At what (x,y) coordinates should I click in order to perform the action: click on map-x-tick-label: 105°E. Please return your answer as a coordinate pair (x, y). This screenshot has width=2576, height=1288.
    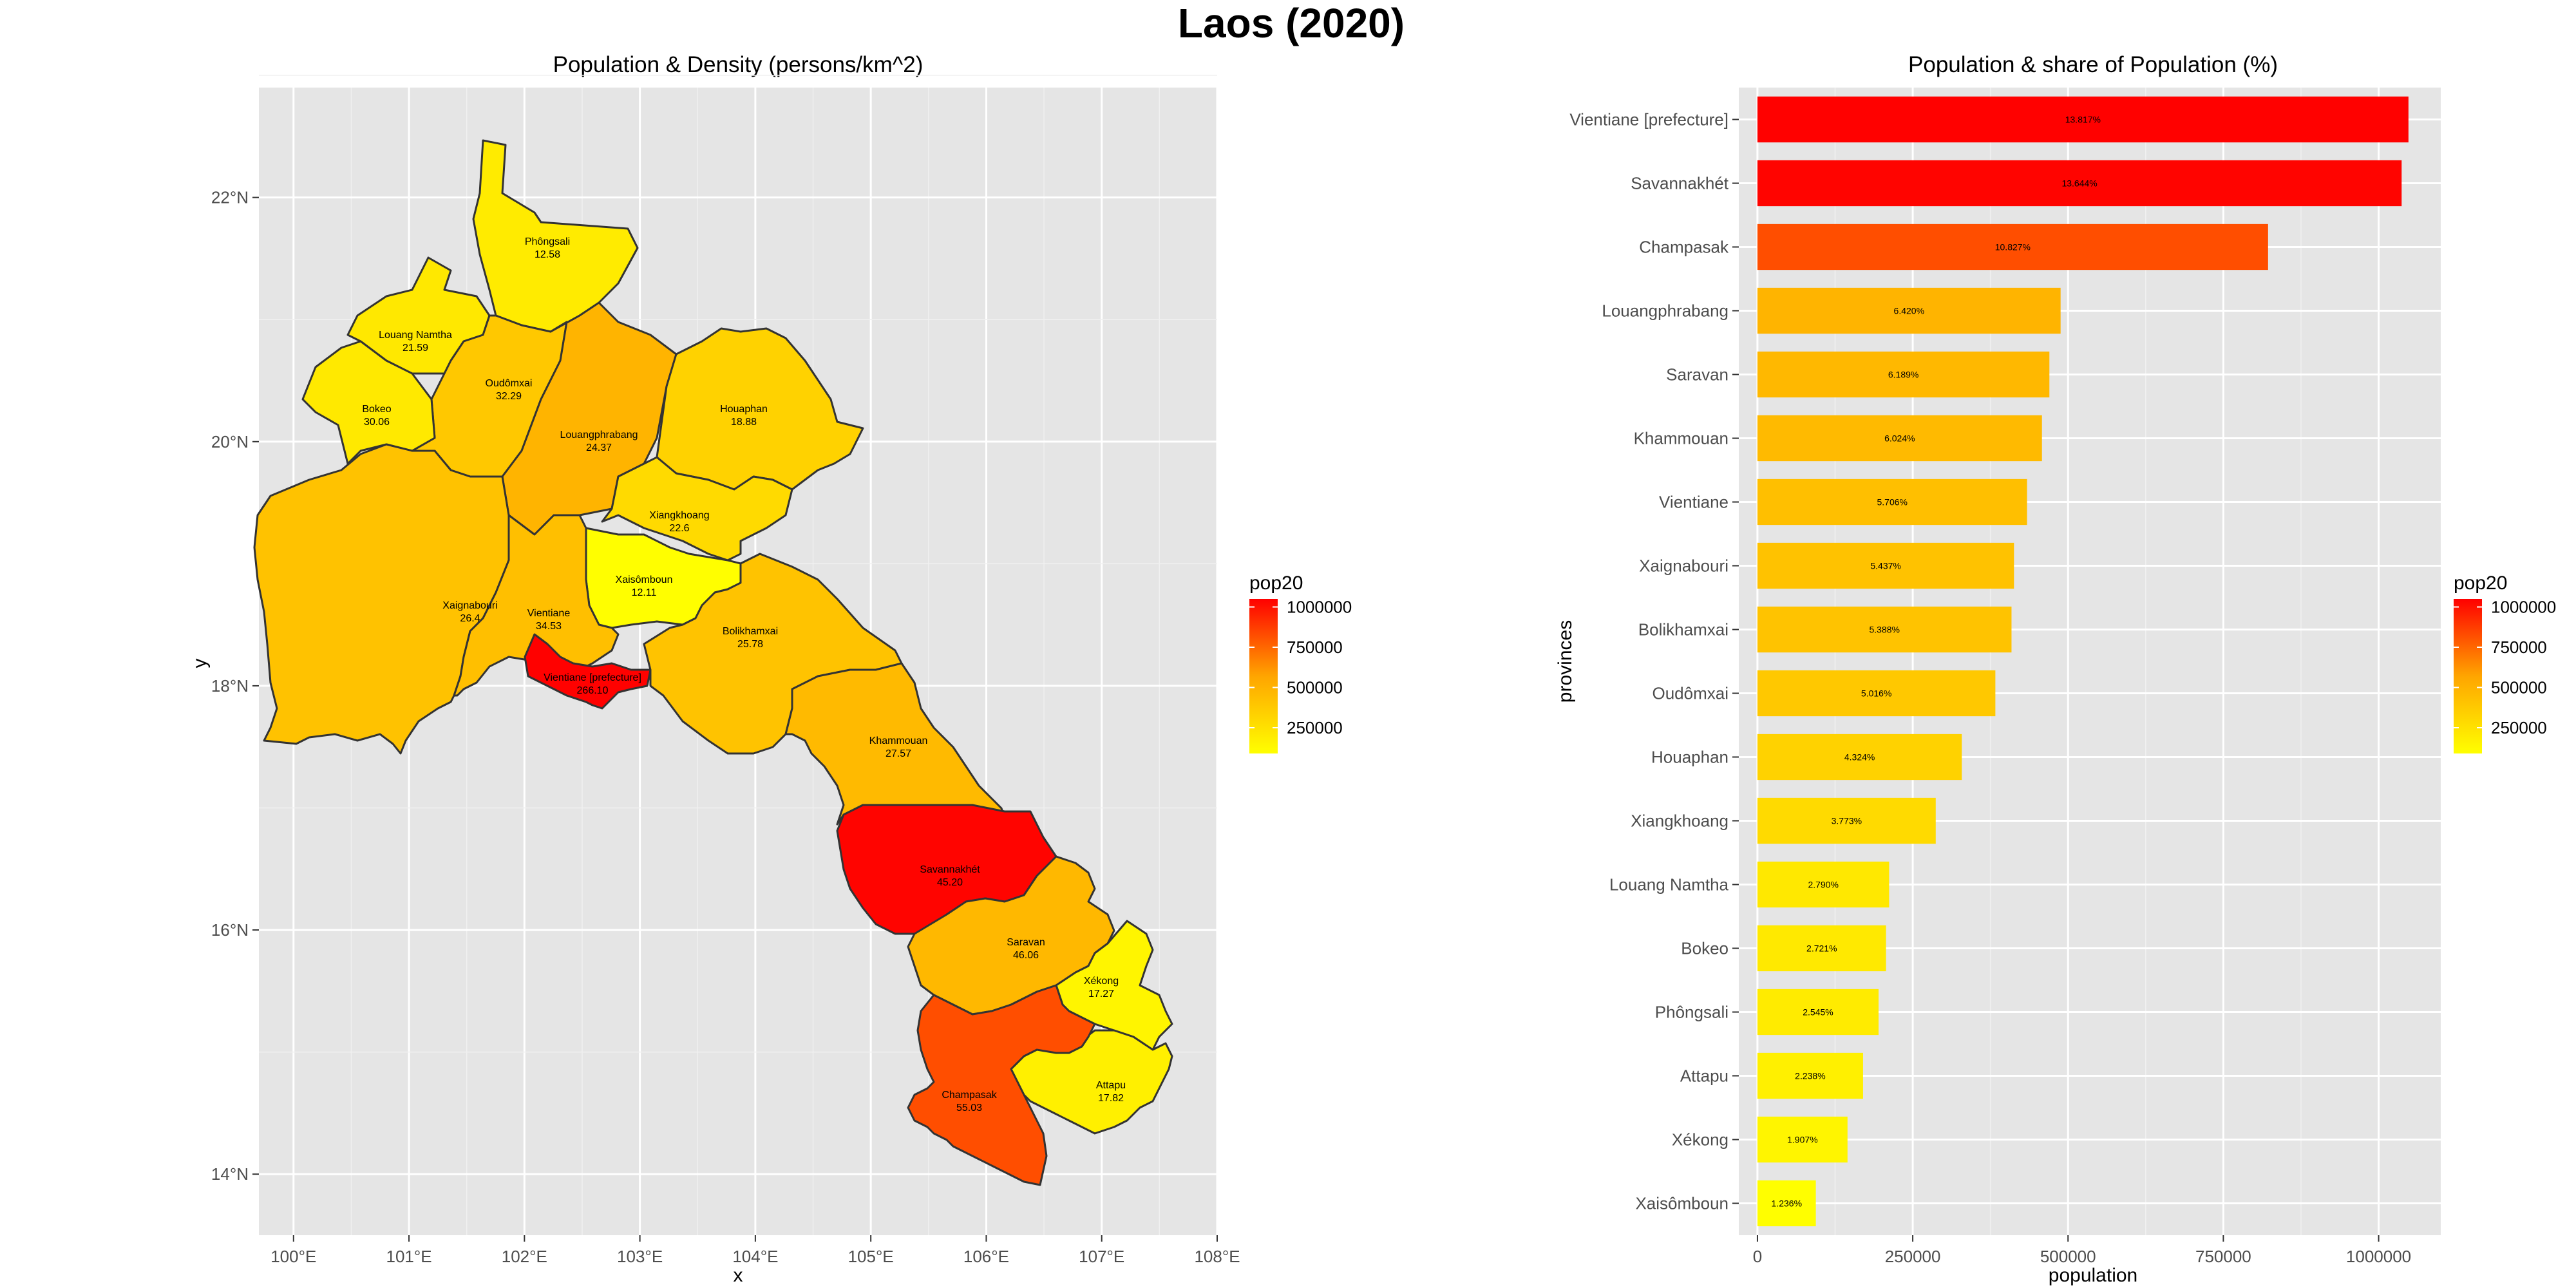
    Looking at the image, I should click on (871, 1256).